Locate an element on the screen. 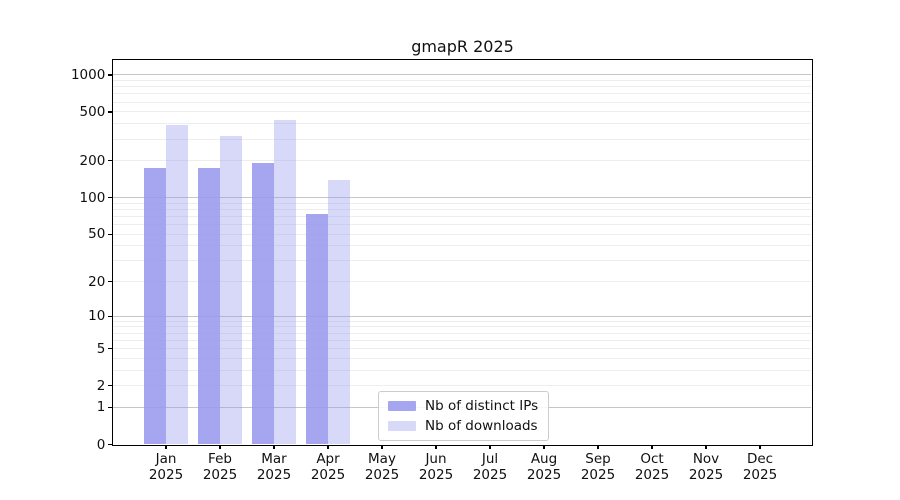 The height and width of the screenshot is (500, 900). legend-item-distinct-ips: Nb of distinct IPs is located at coordinates (463, 406).